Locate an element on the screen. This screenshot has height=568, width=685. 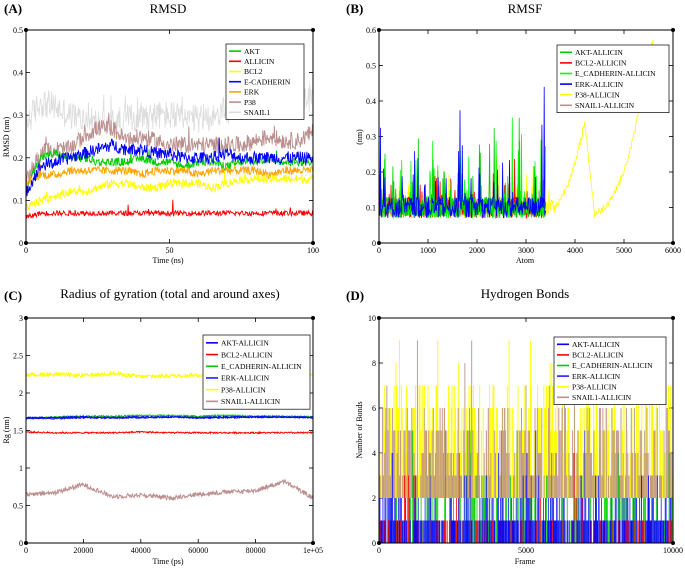
series-line-erk is located at coordinates (169, 175).